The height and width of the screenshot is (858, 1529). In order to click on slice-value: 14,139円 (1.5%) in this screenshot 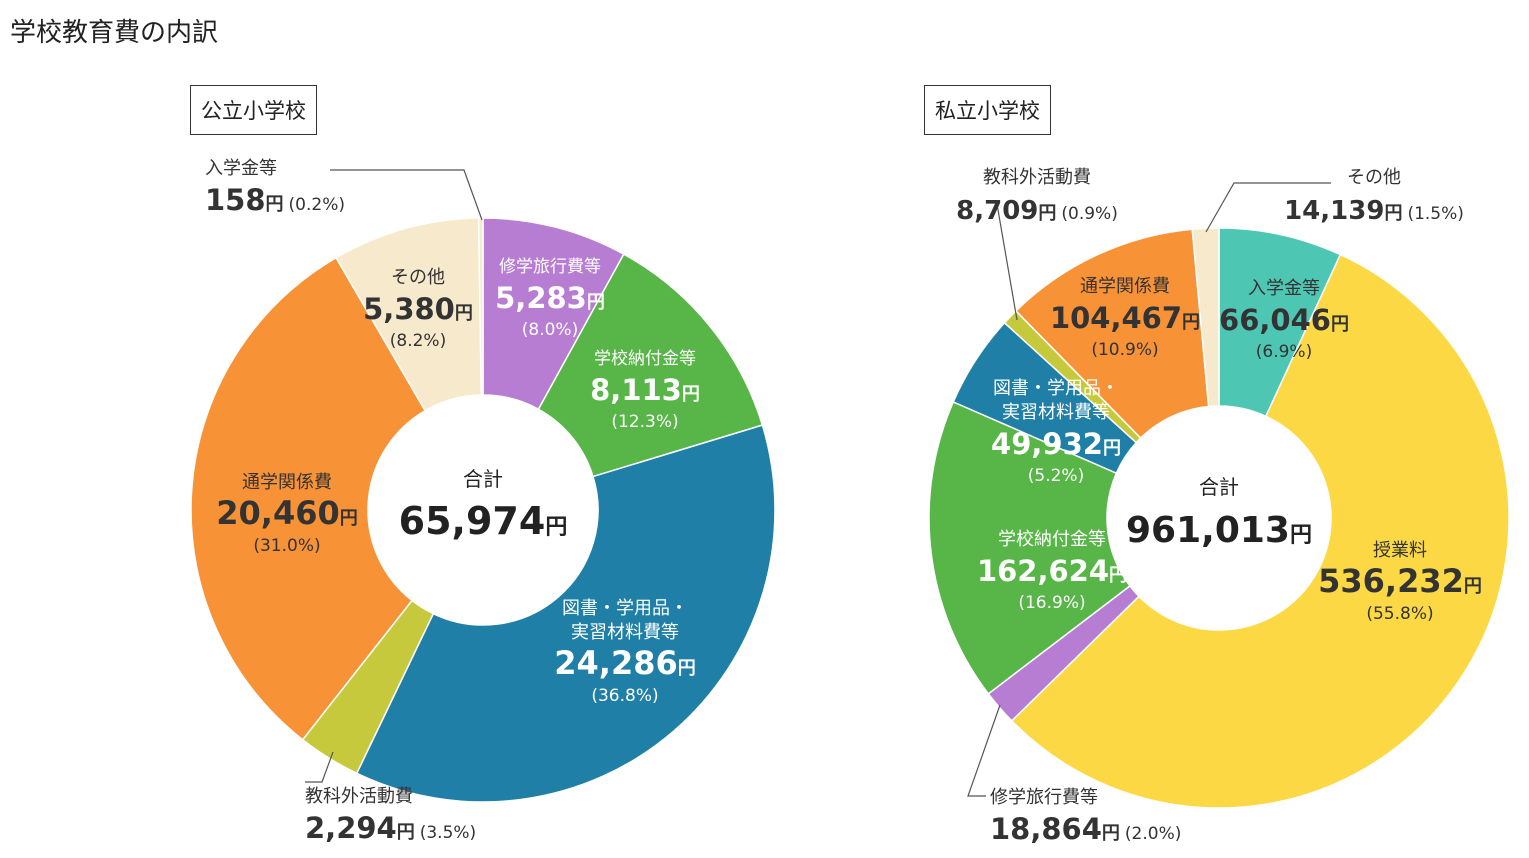, I will do `click(1374, 211)`.